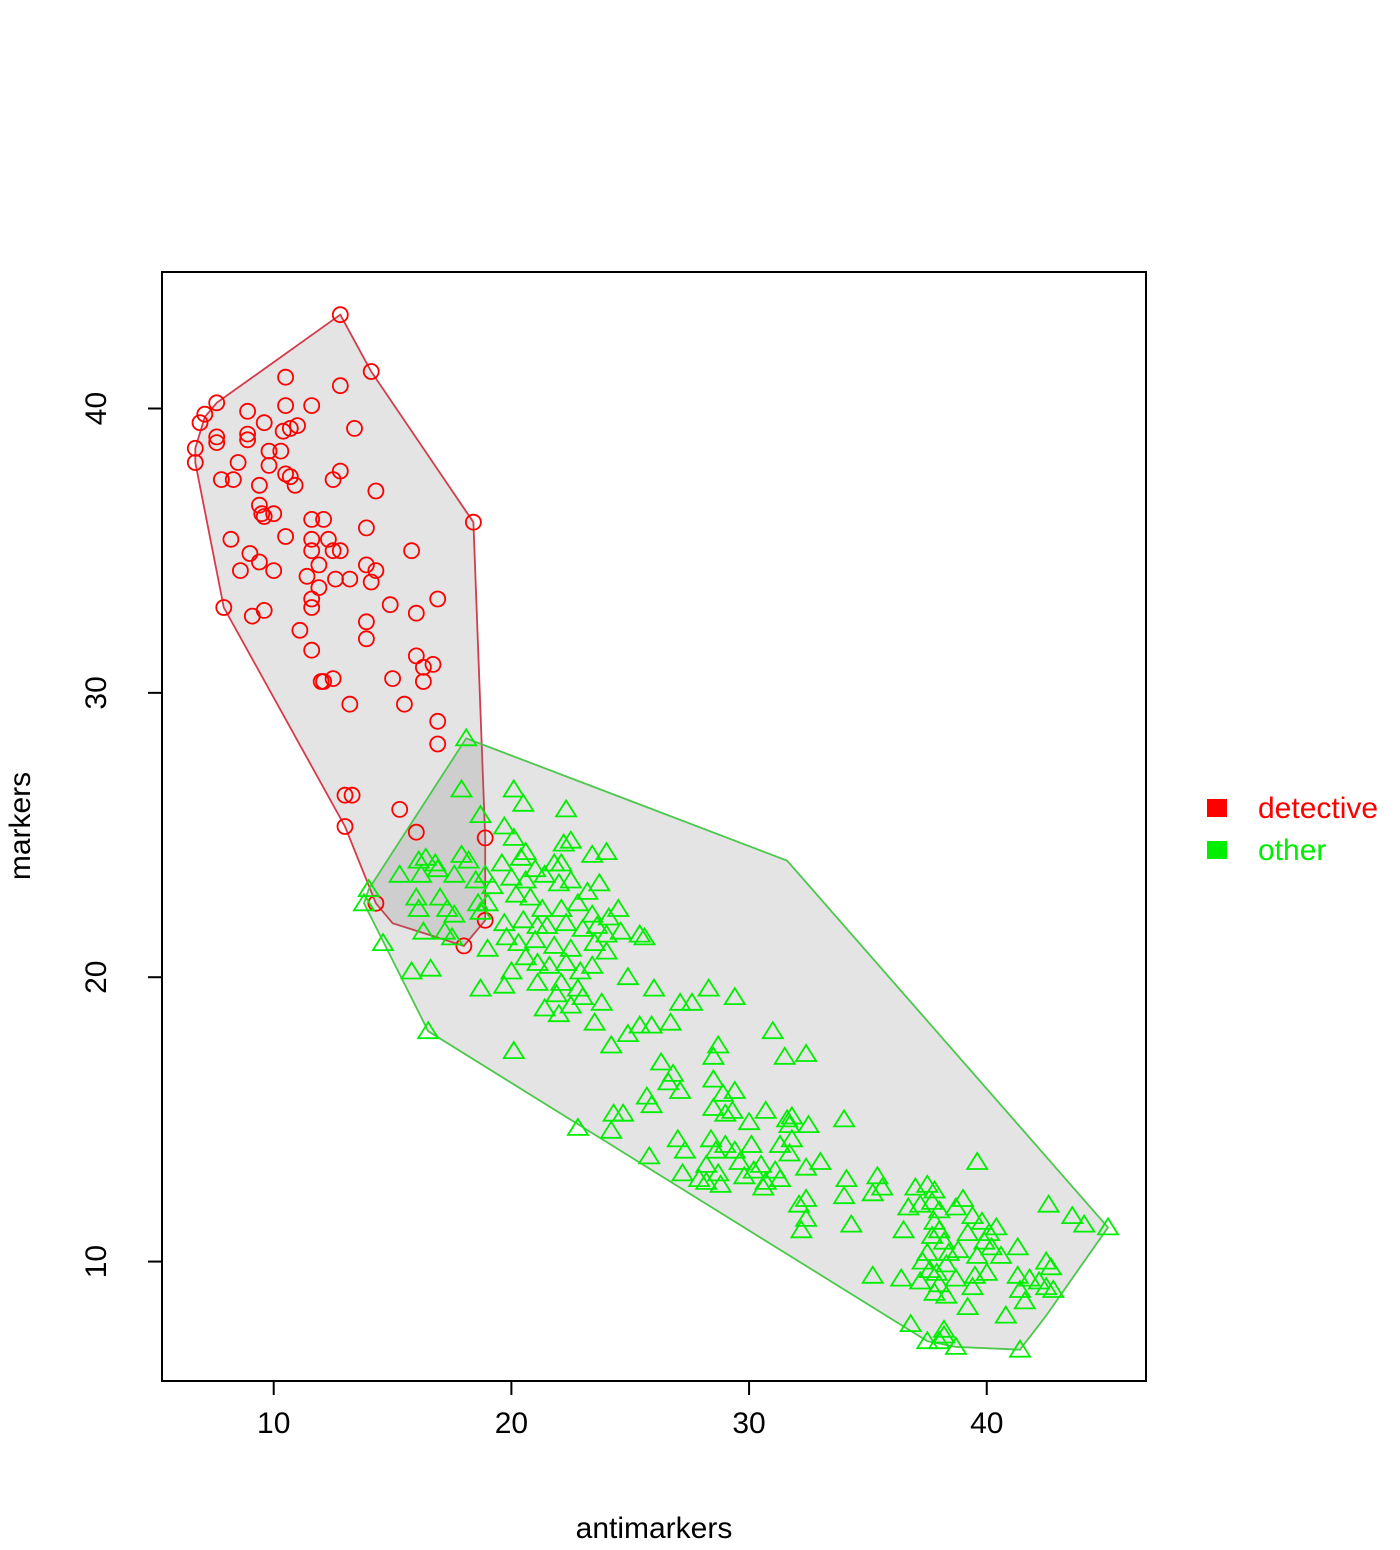 This screenshot has height=1550, width=1400. I want to click on legend-swatch-detective, so click(1217, 808).